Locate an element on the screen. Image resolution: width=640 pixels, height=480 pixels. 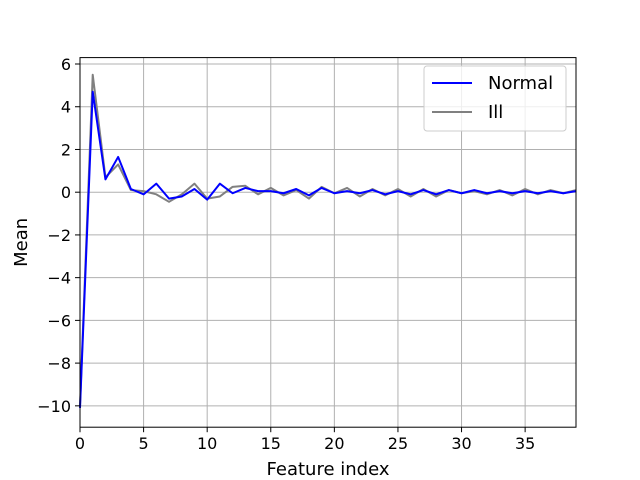
x-tick-label: 20 is located at coordinates (334, 443).